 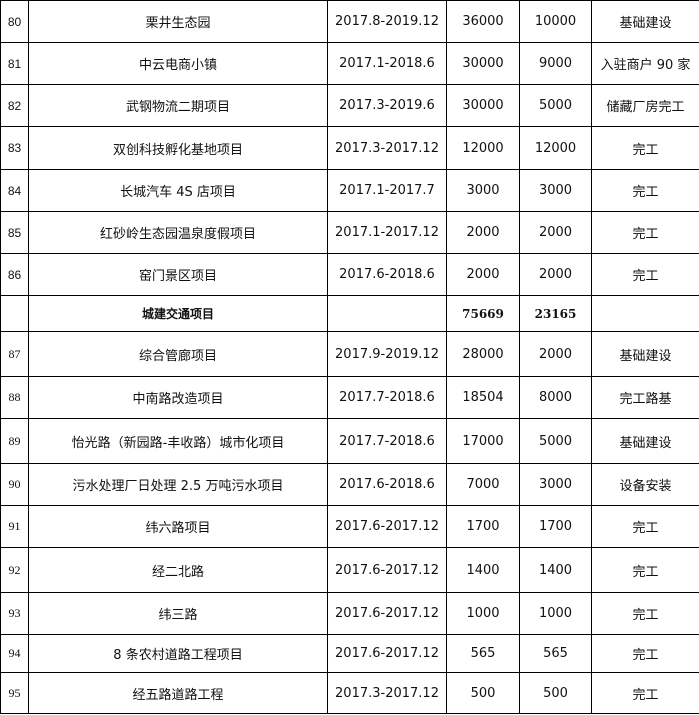 I want to click on project-name-cell: 经二北路, so click(x=178, y=570).